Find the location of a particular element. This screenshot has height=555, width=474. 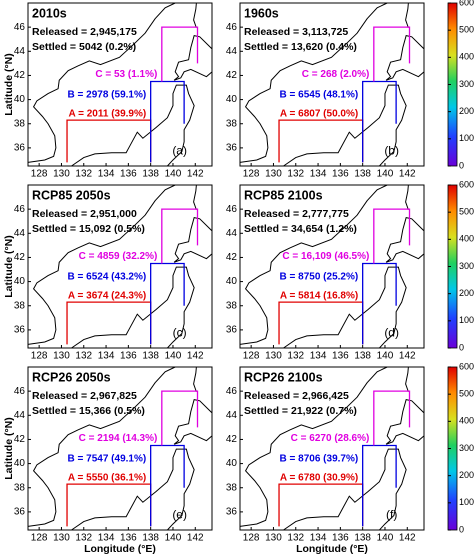

released-count: Released = 2,966,425 is located at coordinates (296, 396).